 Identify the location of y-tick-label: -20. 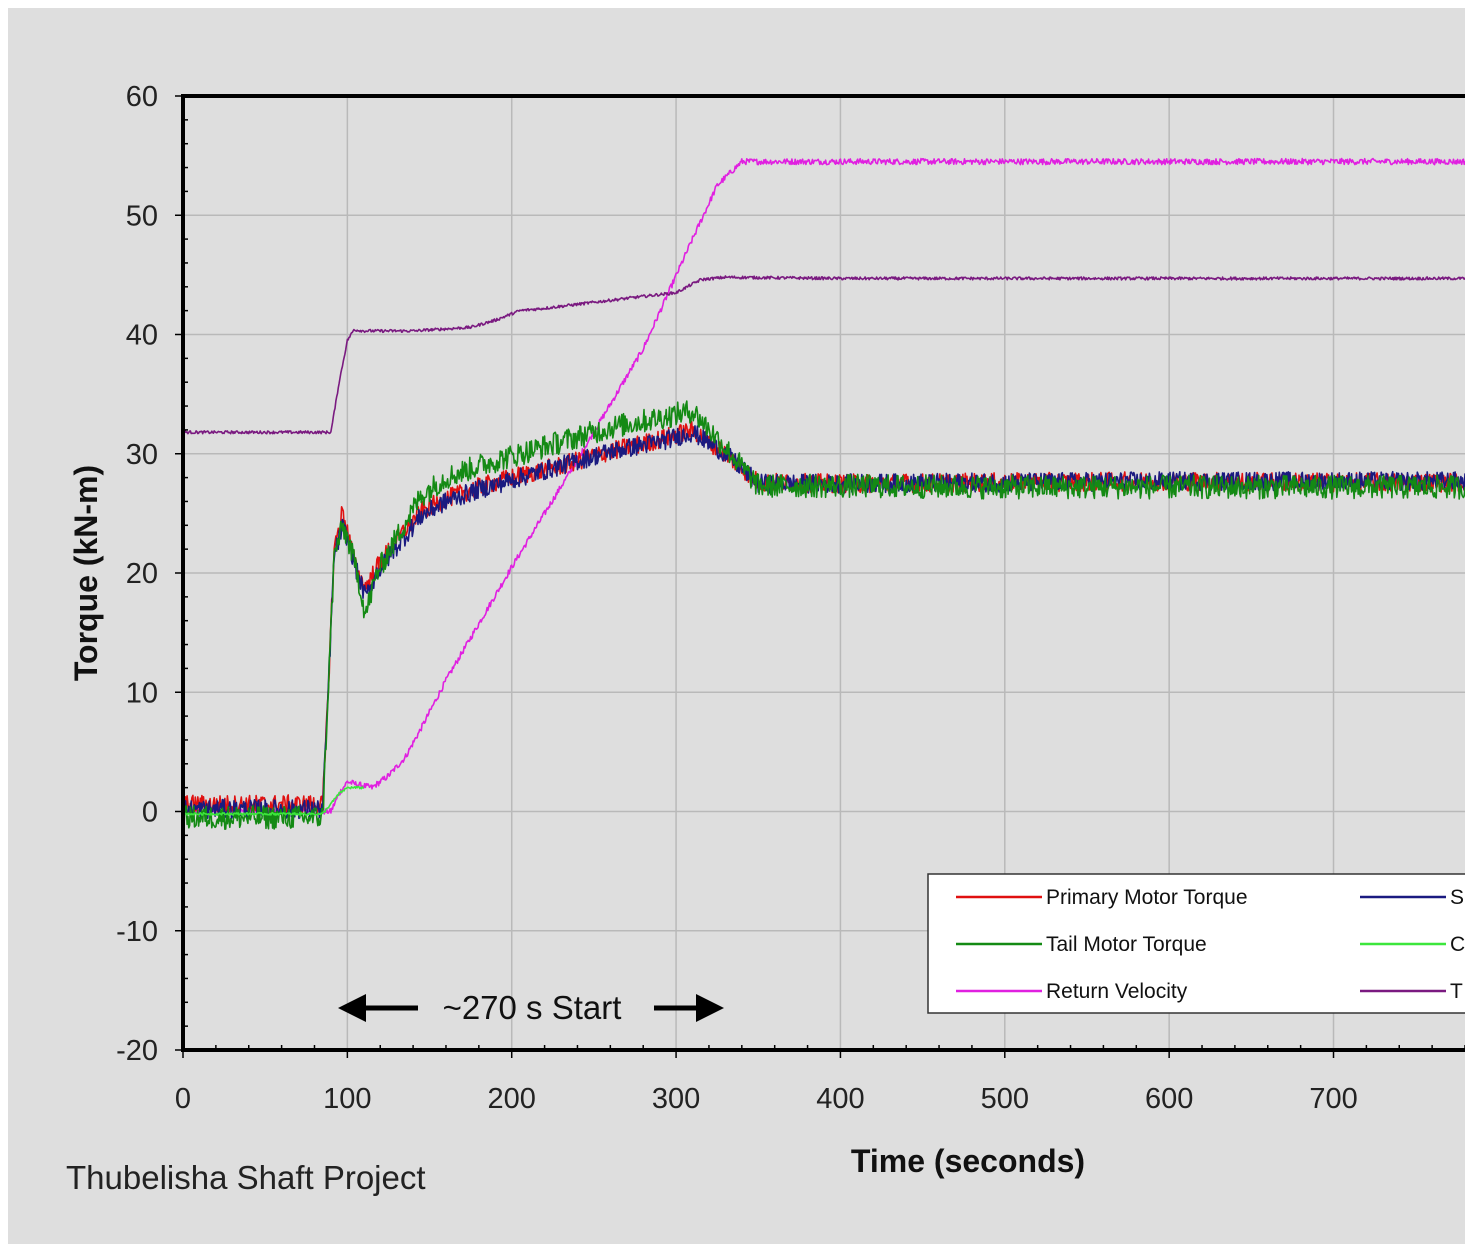
(137, 1051).